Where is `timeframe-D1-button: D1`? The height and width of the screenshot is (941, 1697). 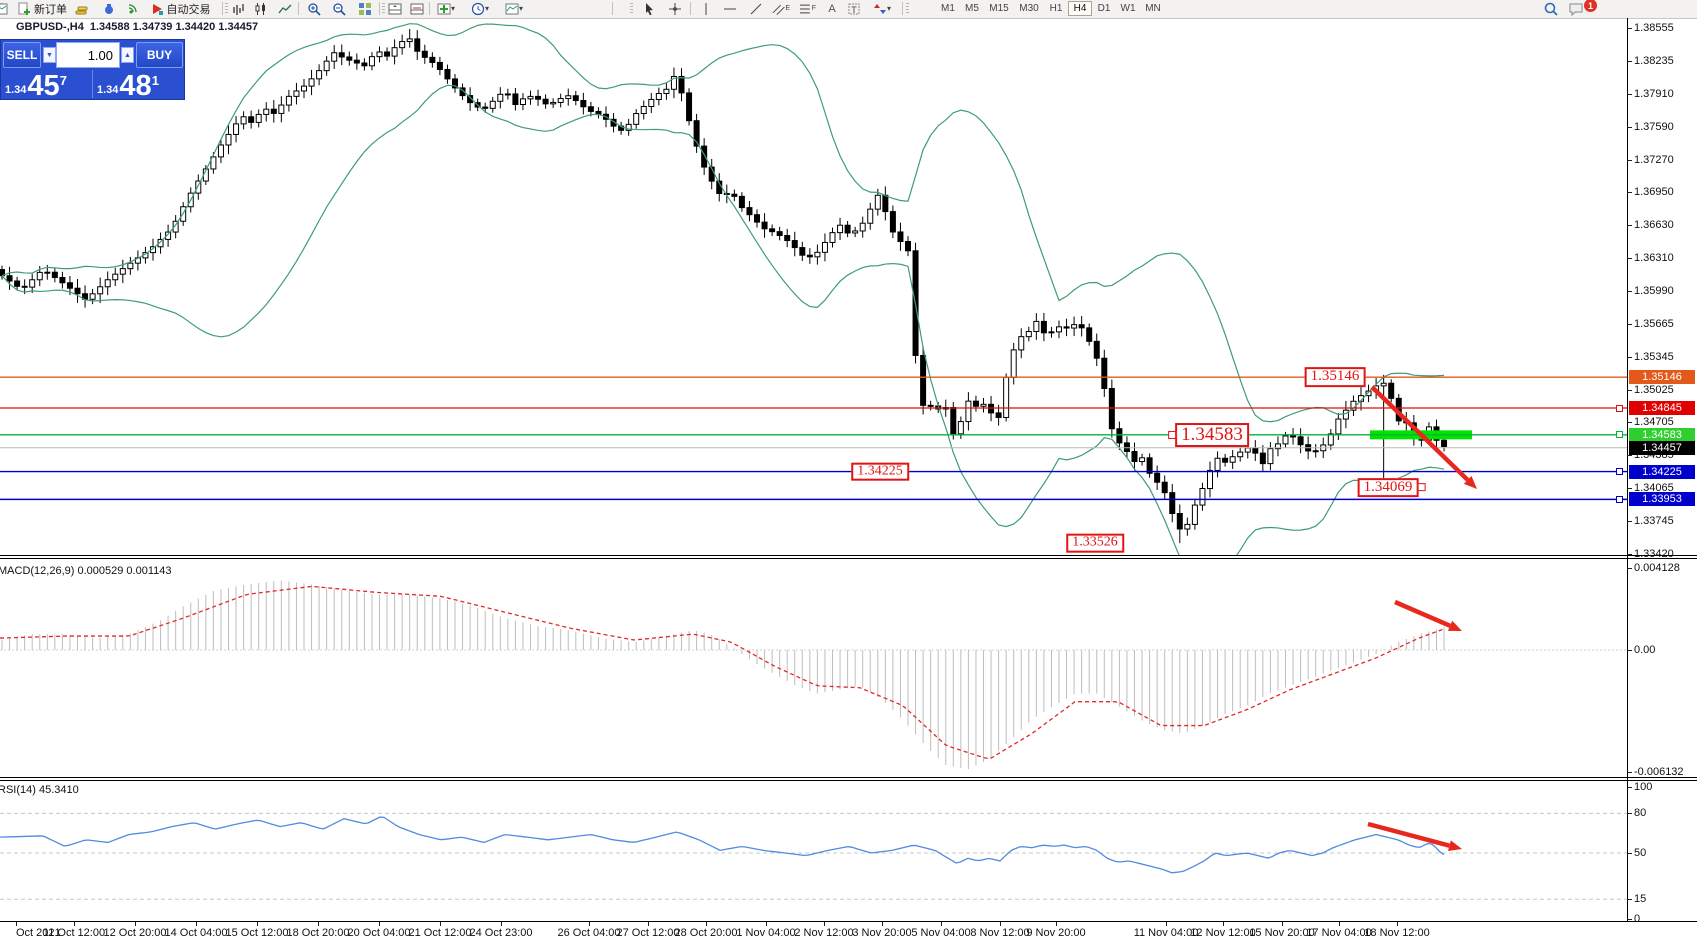
timeframe-D1-button: D1 is located at coordinates (1104, 8).